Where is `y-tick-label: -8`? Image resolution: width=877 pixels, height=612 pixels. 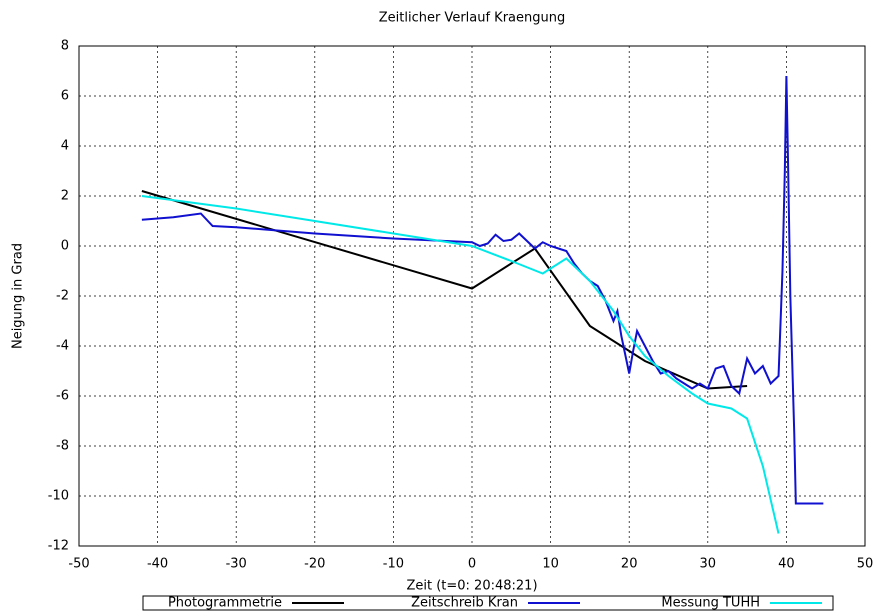
y-tick-label: -8 is located at coordinates (62, 446).